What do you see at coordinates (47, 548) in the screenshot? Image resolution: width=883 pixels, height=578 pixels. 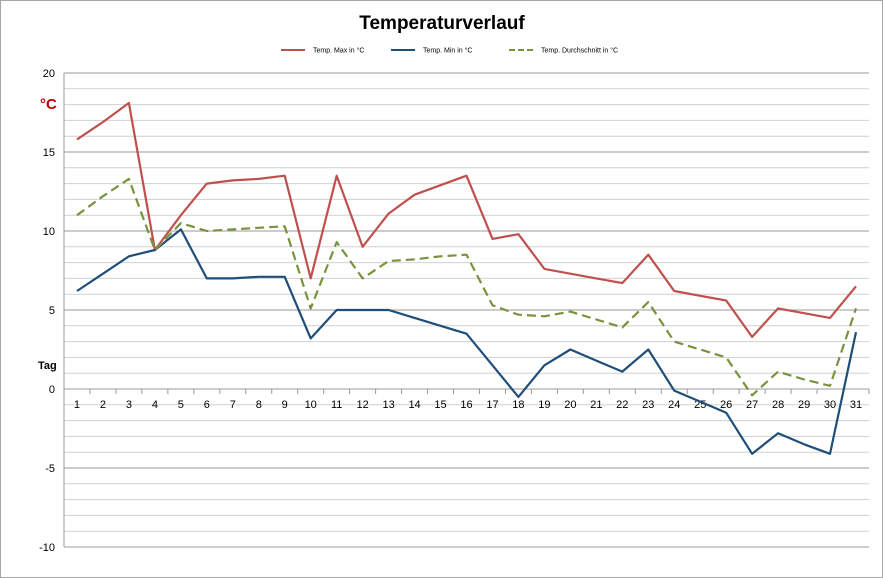 I see `y-tick-label: -10` at bounding box center [47, 548].